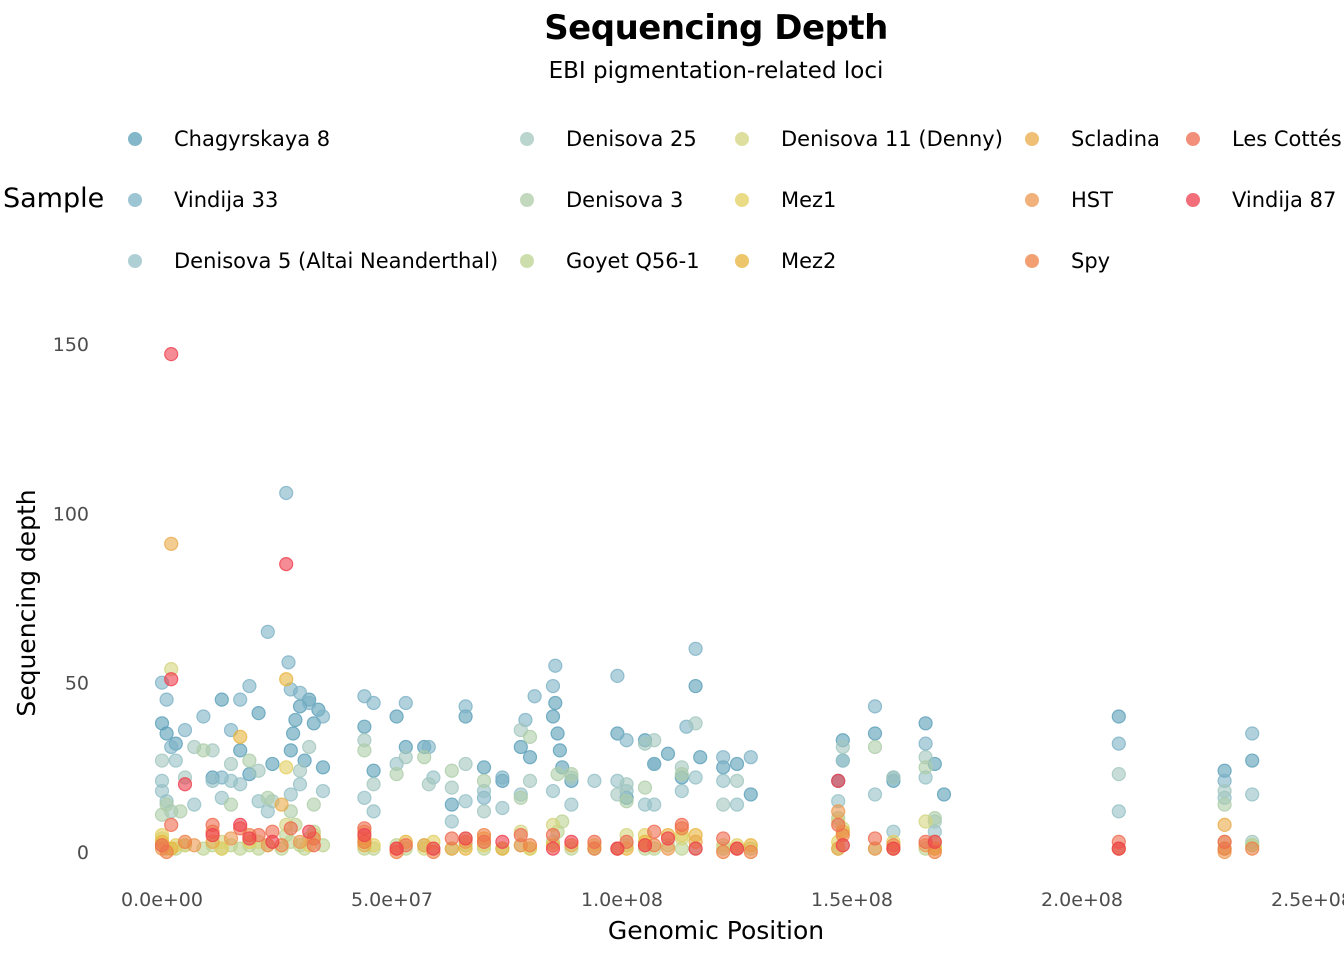 The height and width of the screenshot is (960, 1344). What do you see at coordinates (392, 900) in the screenshot?
I see `x-tick-label: 5.0e+07` at bounding box center [392, 900].